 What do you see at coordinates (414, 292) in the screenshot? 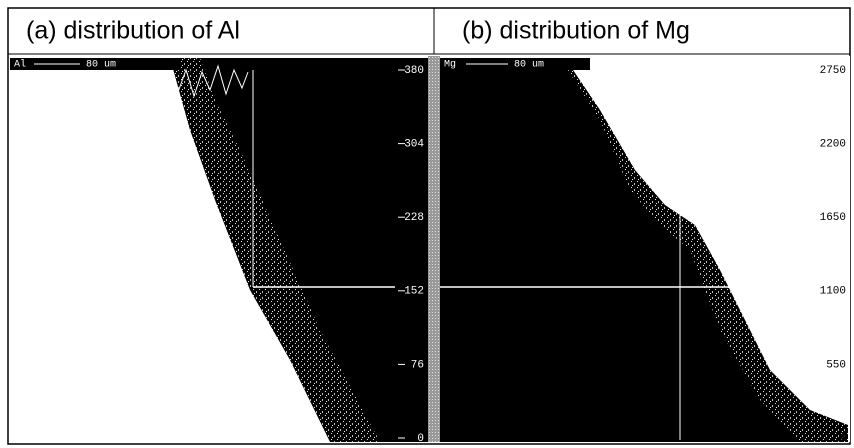
I see `scale-value: 152` at bounding box center [414, 292].